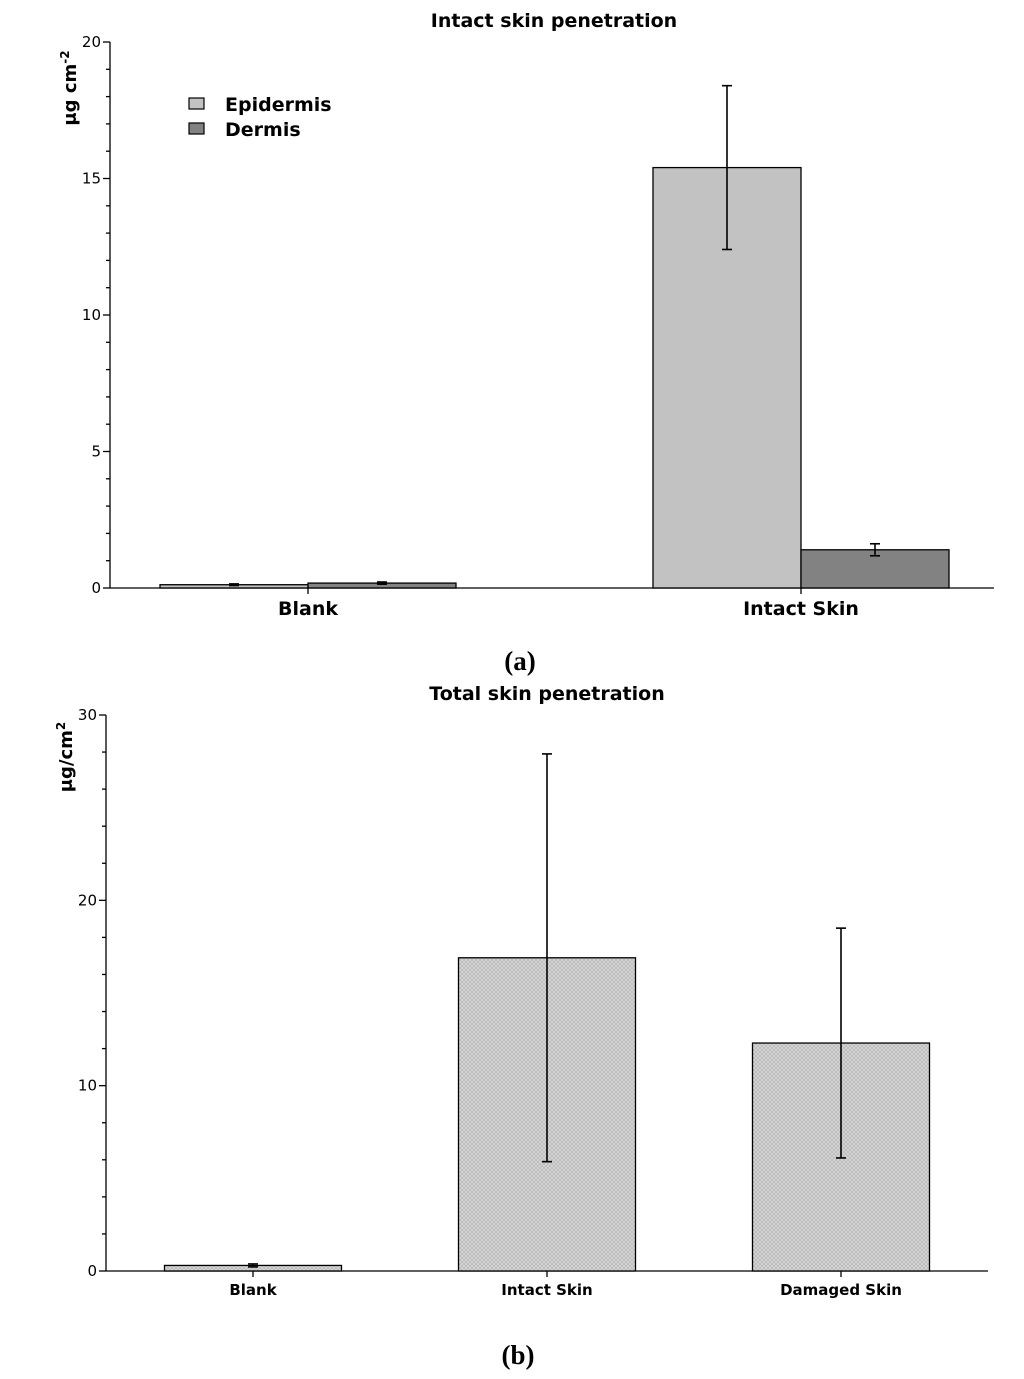 The width and height of the screenshot is (1024, 1379). I want to click on svg-text: μg/cm2, so click(65, 757).